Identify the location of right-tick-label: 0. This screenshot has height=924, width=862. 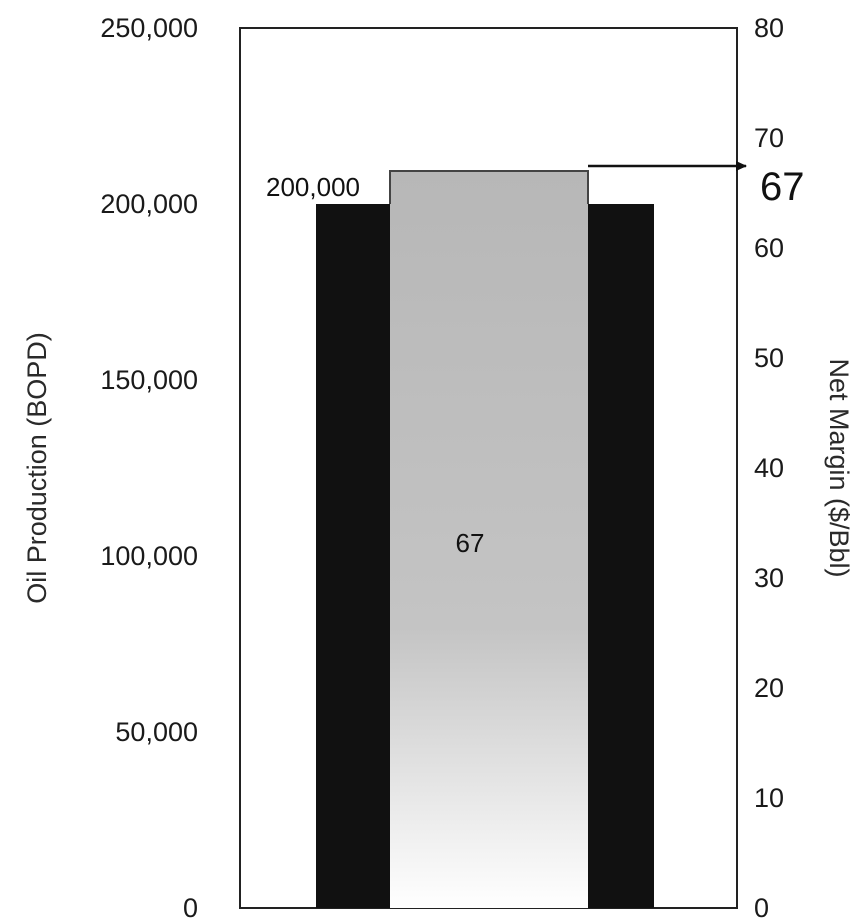
(761, 908).